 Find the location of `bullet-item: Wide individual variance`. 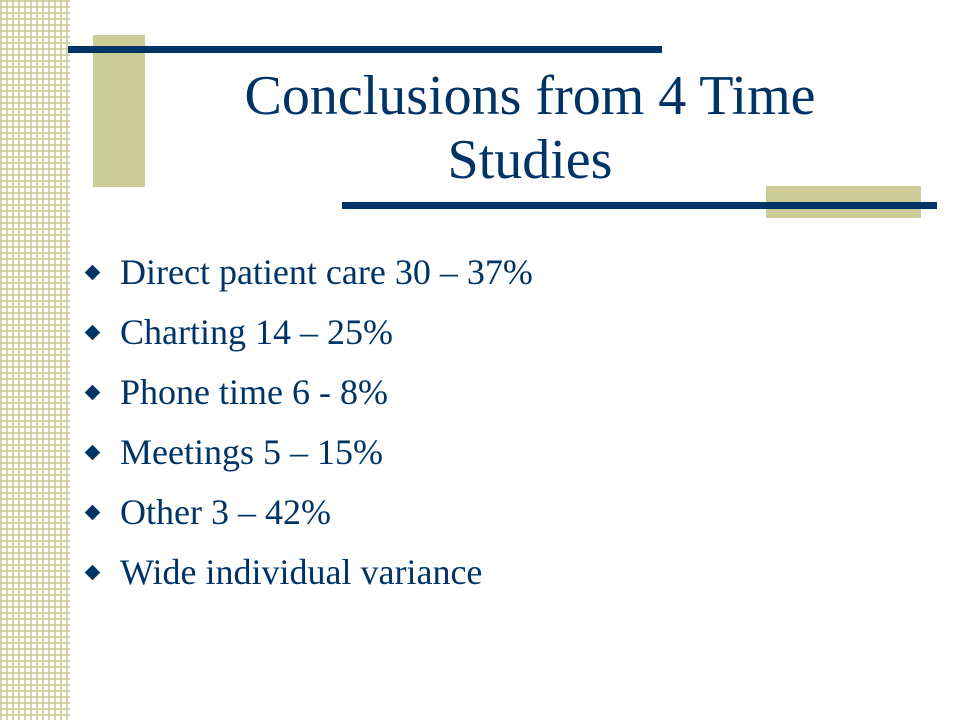

bullet-item: Wide individual variance is located at coordinates (307, 572).